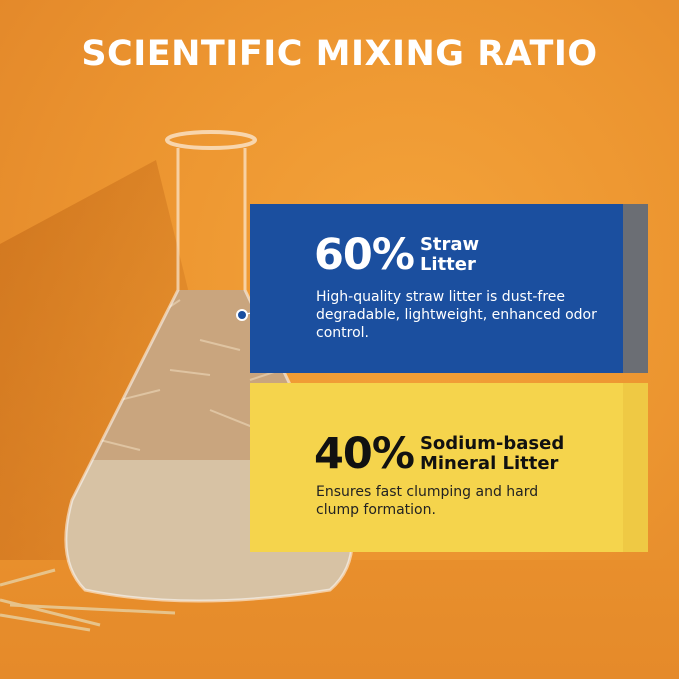  Describe the element at coordinates (492, 443) in the screenshot. I see `mineral-label-line1: Sodium-based` at that location.